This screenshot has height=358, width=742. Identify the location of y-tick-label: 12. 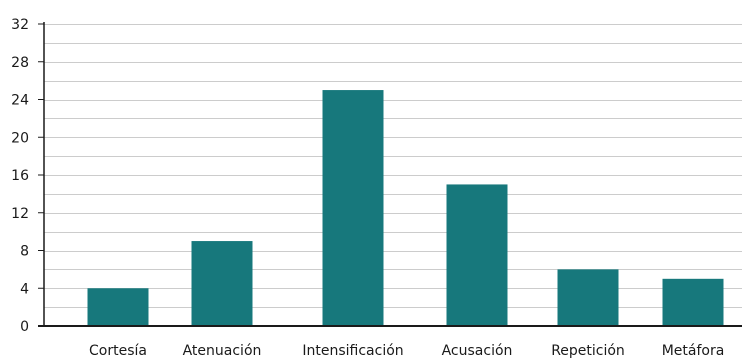
(20, 214).